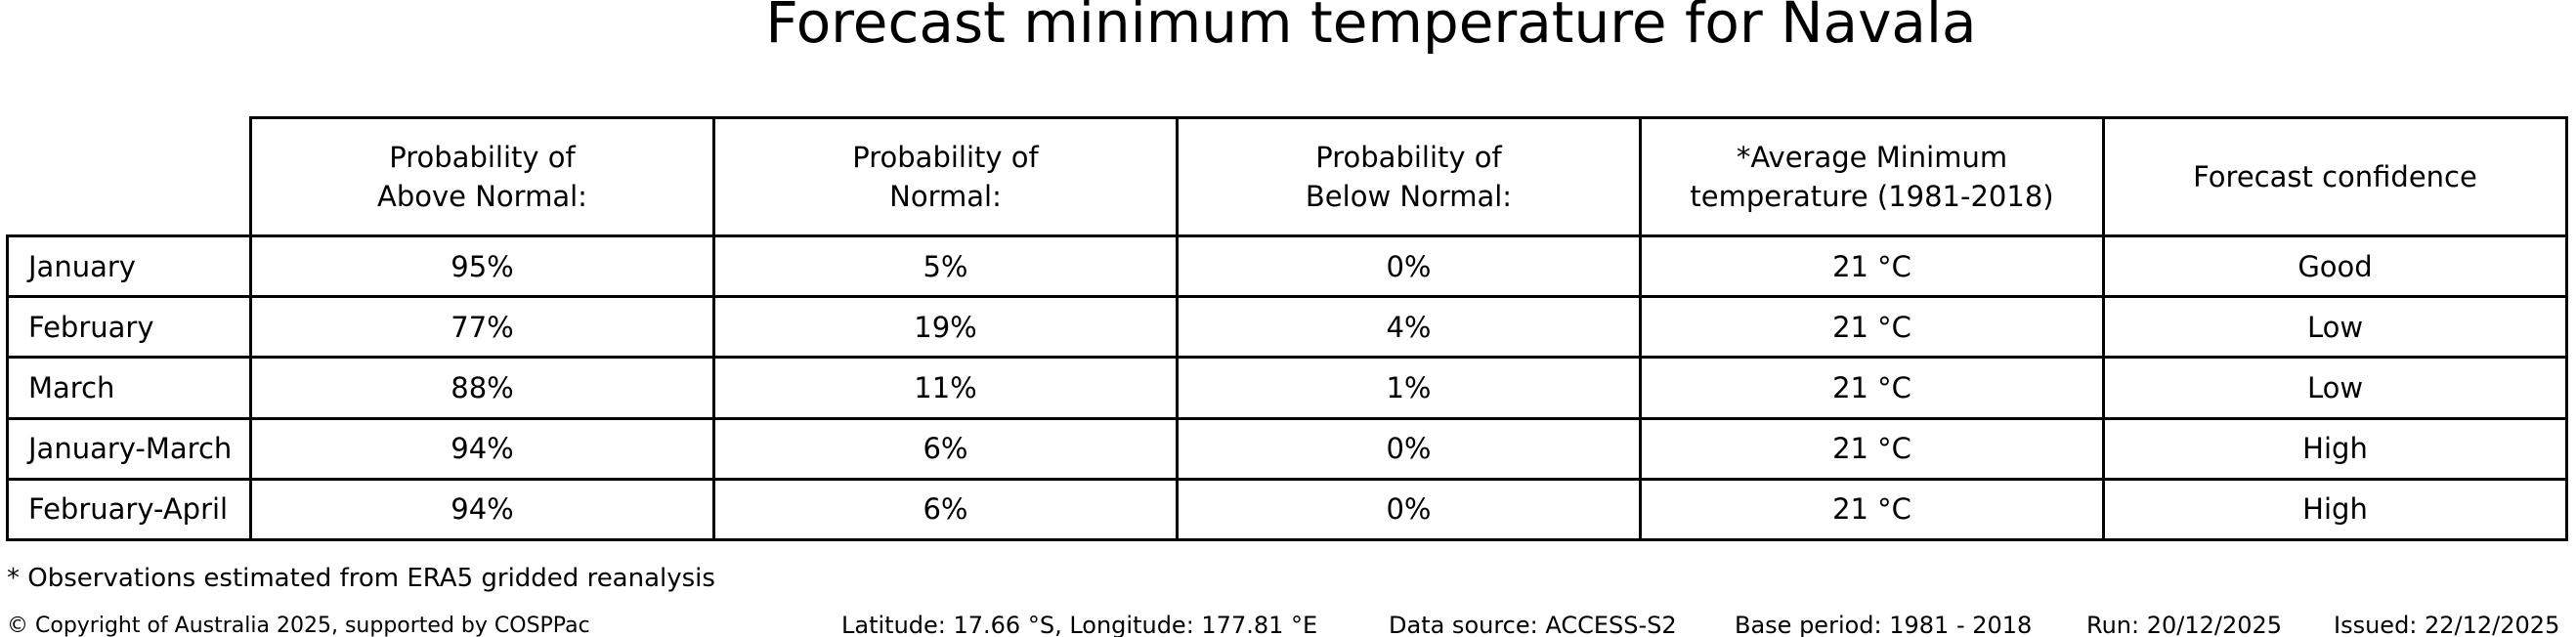 This screenshot has width=2576, height=637. Describe the element at coordinates (1080, 624) in the screenshot. I see `location-info: Latitude: 17.66 °S, Longitude: 177.81 °E` at that location.